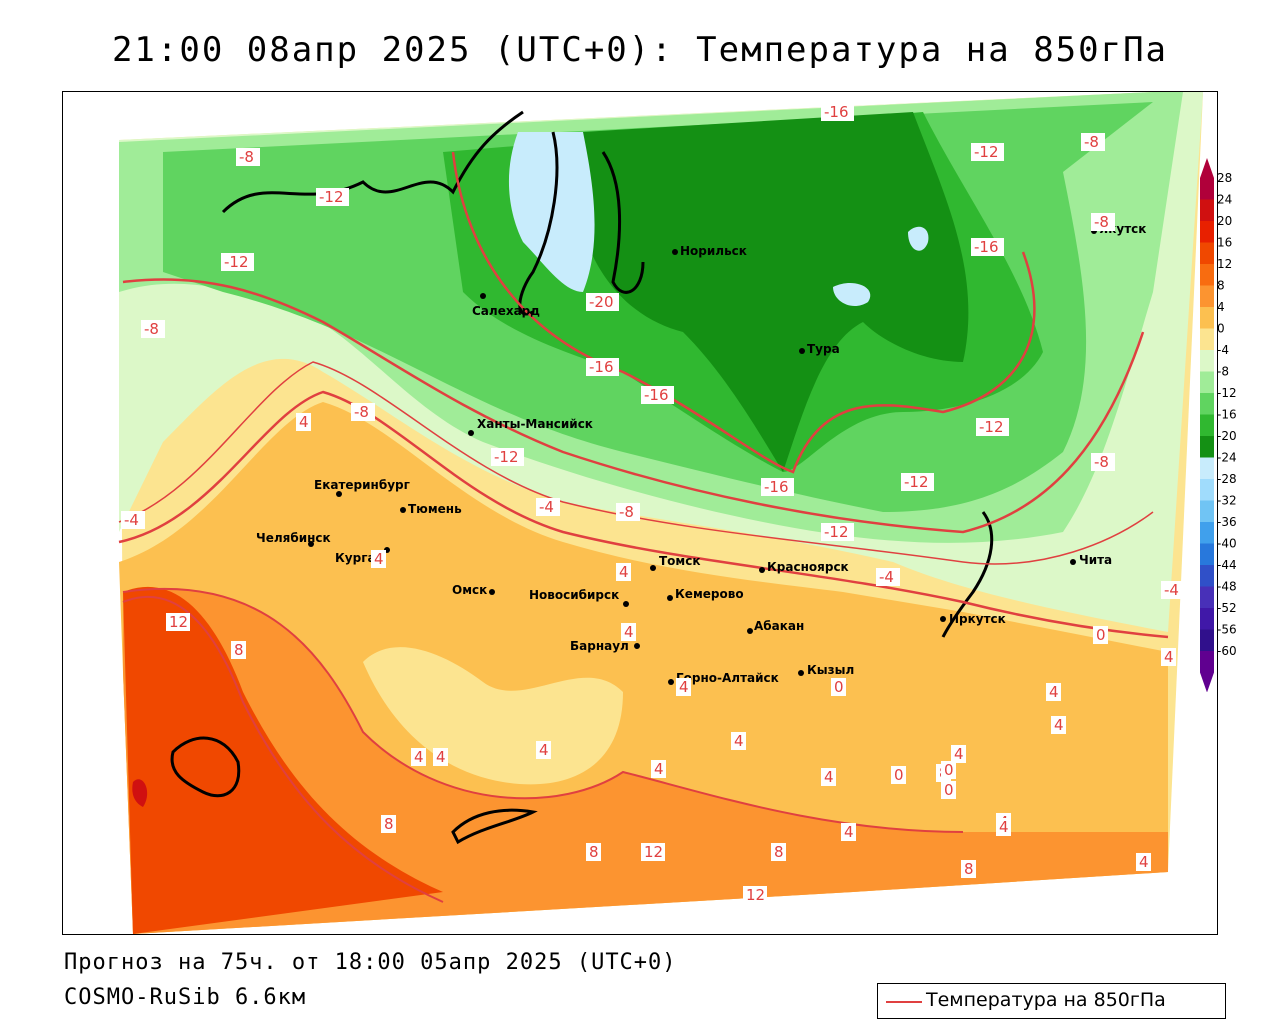 The width and height of the screenshot is (1280, 1024). What do you see at coordinates (1227, 479) in the screenshot?
I see `colorbar-tick-label: -28` at bounding box center [1227, 479].